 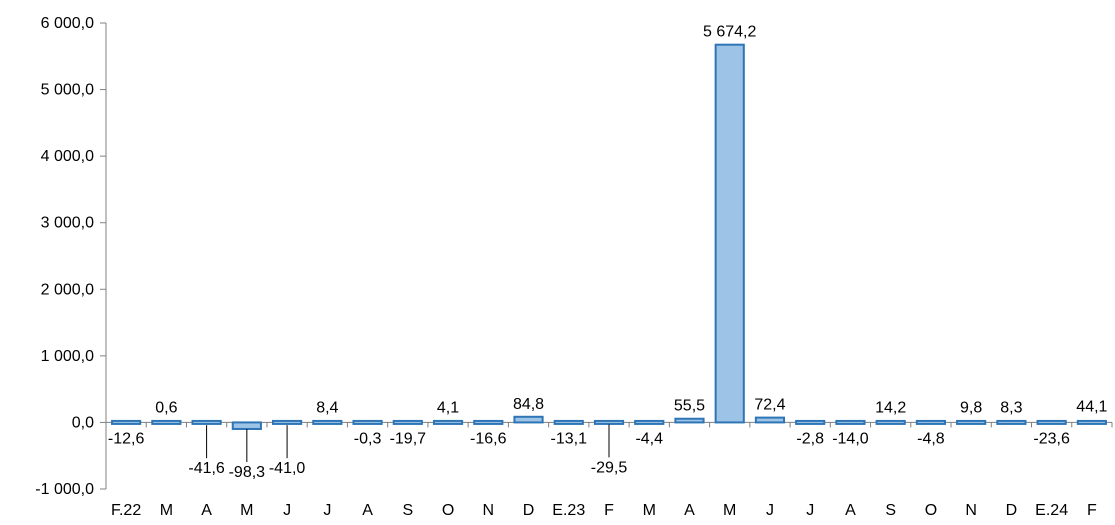 What do you see at coordinates (569, 438) in the screenshot?
I see `data-label: -13,1` at bounding box center [569, 438].